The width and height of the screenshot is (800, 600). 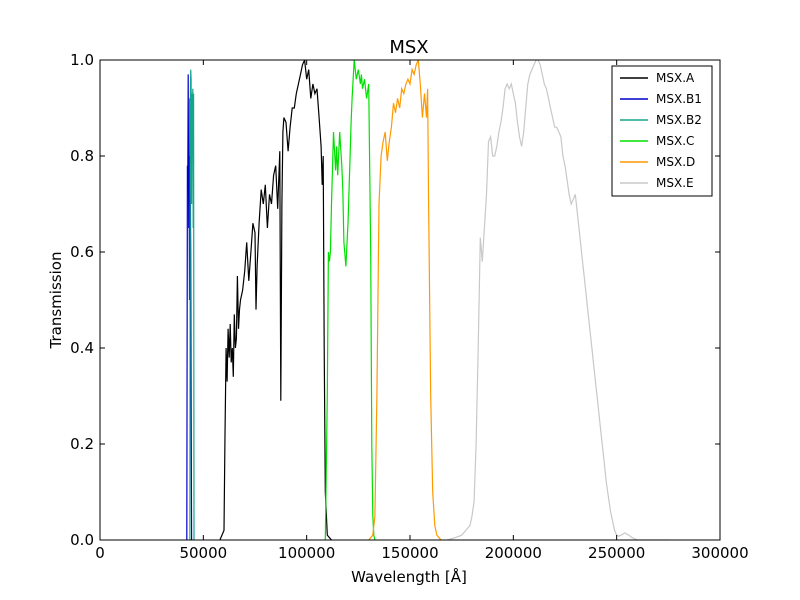 What do you see at coordinates (203, 553) in the screenshot?
I see `x-tick-label: 50000` at bounding box center [203, 553].